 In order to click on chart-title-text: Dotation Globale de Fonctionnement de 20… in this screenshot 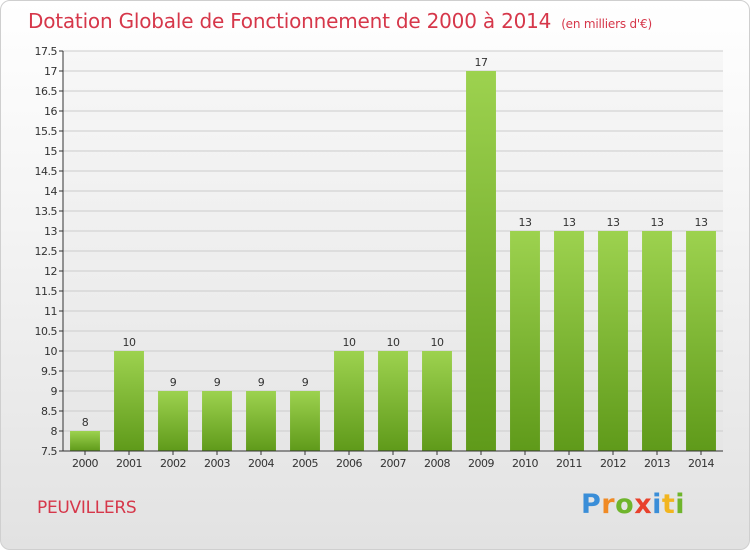, I will do `click(290, 21)`.